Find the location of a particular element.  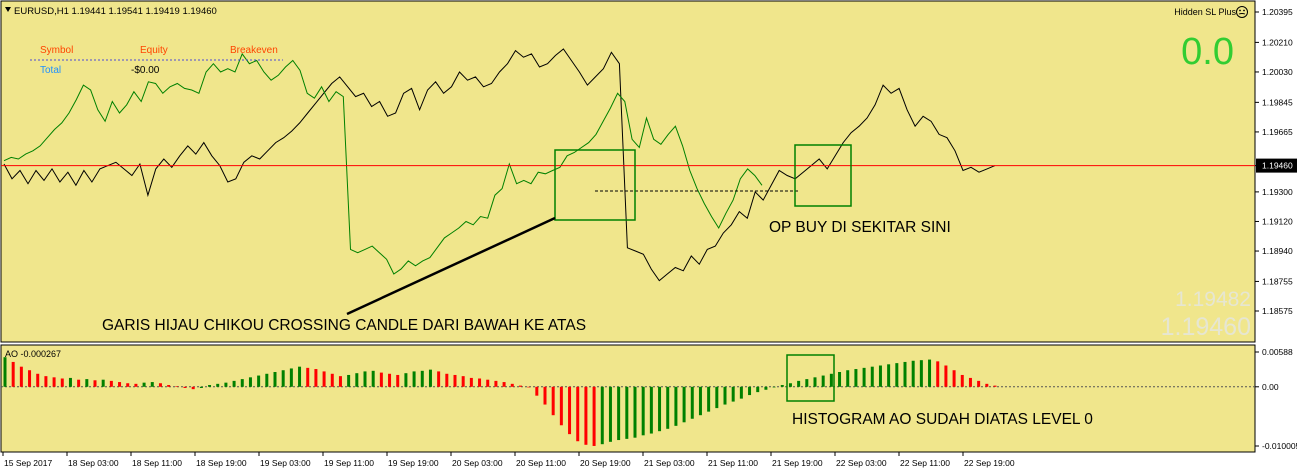

ao-title: AO -0.000267 is located at coordinates (33, 354).